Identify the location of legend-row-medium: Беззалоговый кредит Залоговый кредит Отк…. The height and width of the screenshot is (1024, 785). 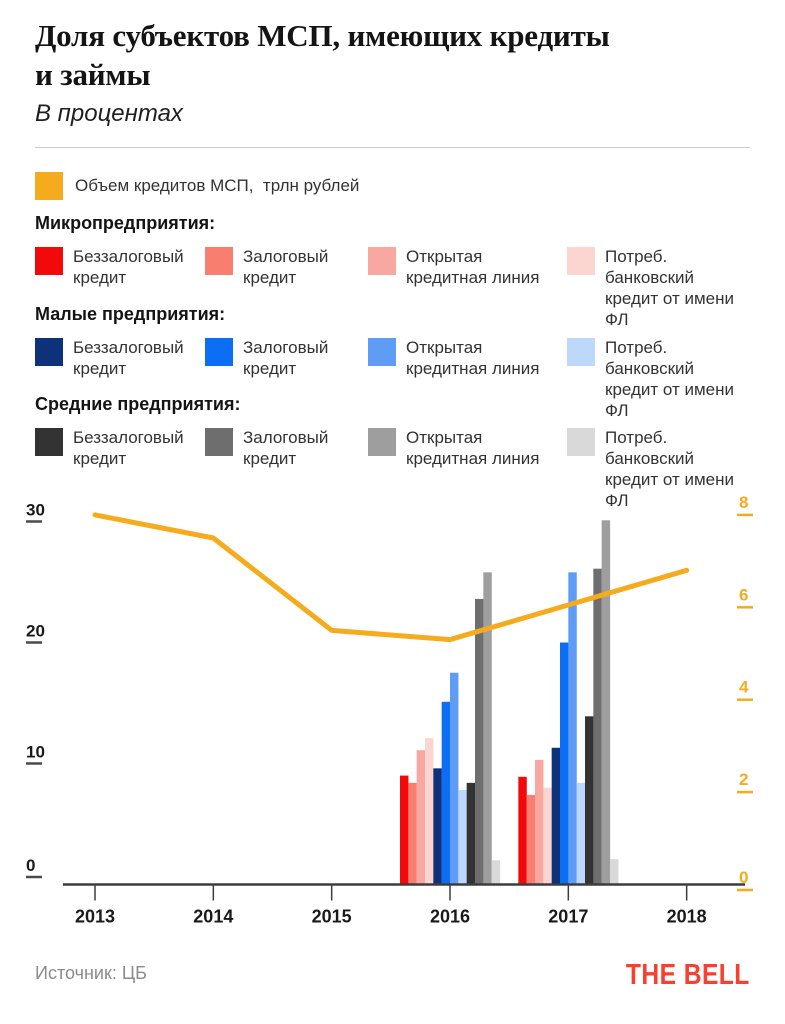
(392, 469).